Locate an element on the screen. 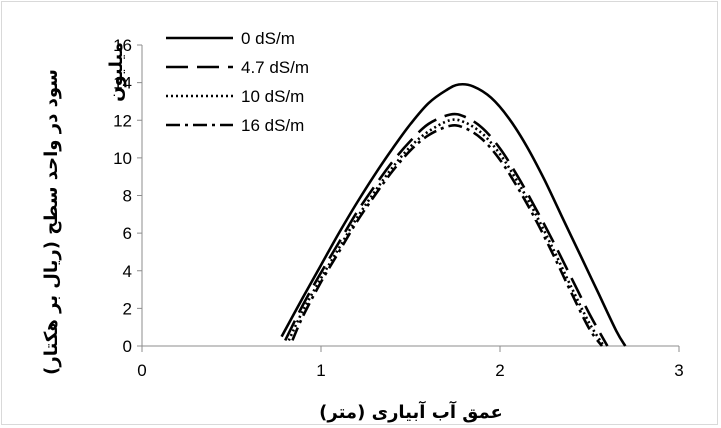  legend: 0 dS/m 4.7 dS/m 10 dS/m 16 dS/m is located at coordinates (237, 82).